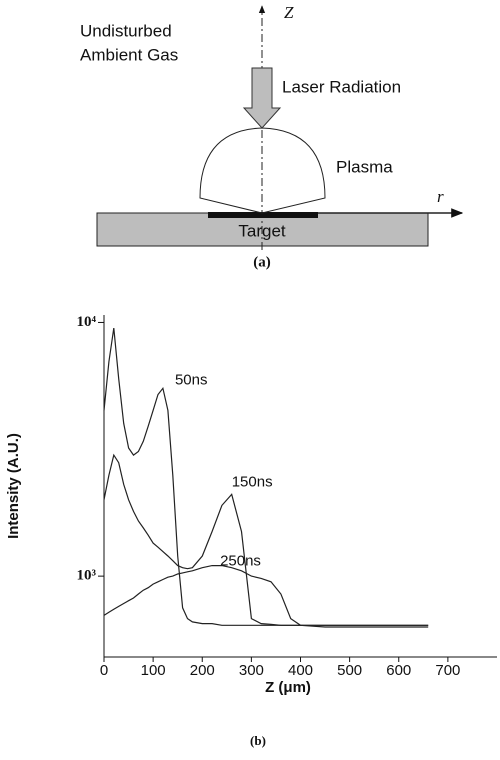 This screenshot has width=500, height=760. I want to click on y-tick-label: 10³, so click(87, 576).